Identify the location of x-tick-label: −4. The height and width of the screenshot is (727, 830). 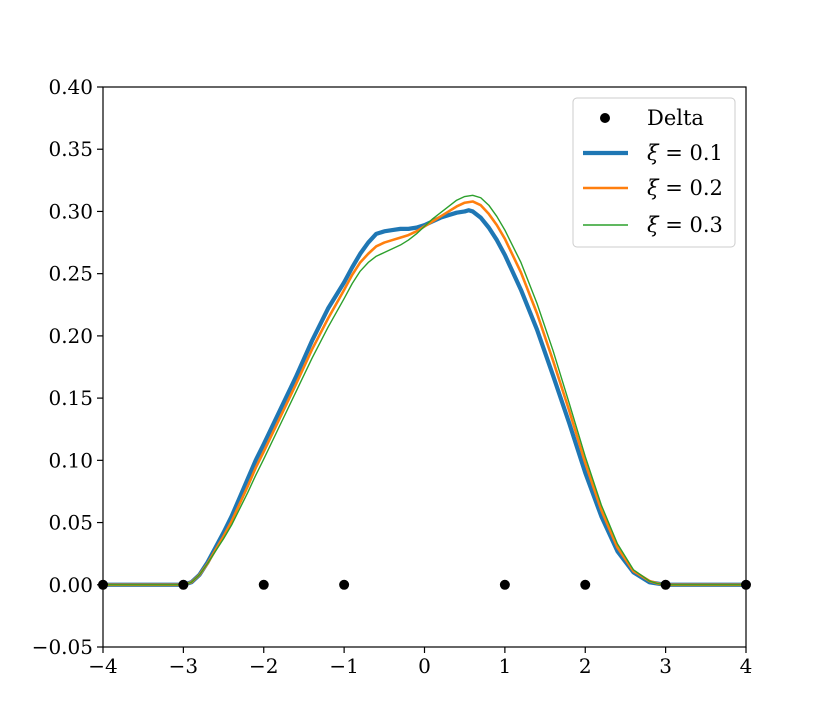
(102, 666).